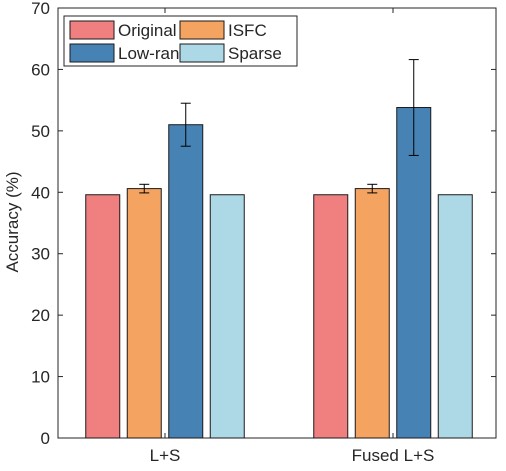 This screenshot has width=506, height=471. Describe the element at coordinates (247, 30) in the screenshot. I see `legend-label: ISFC` at that location.